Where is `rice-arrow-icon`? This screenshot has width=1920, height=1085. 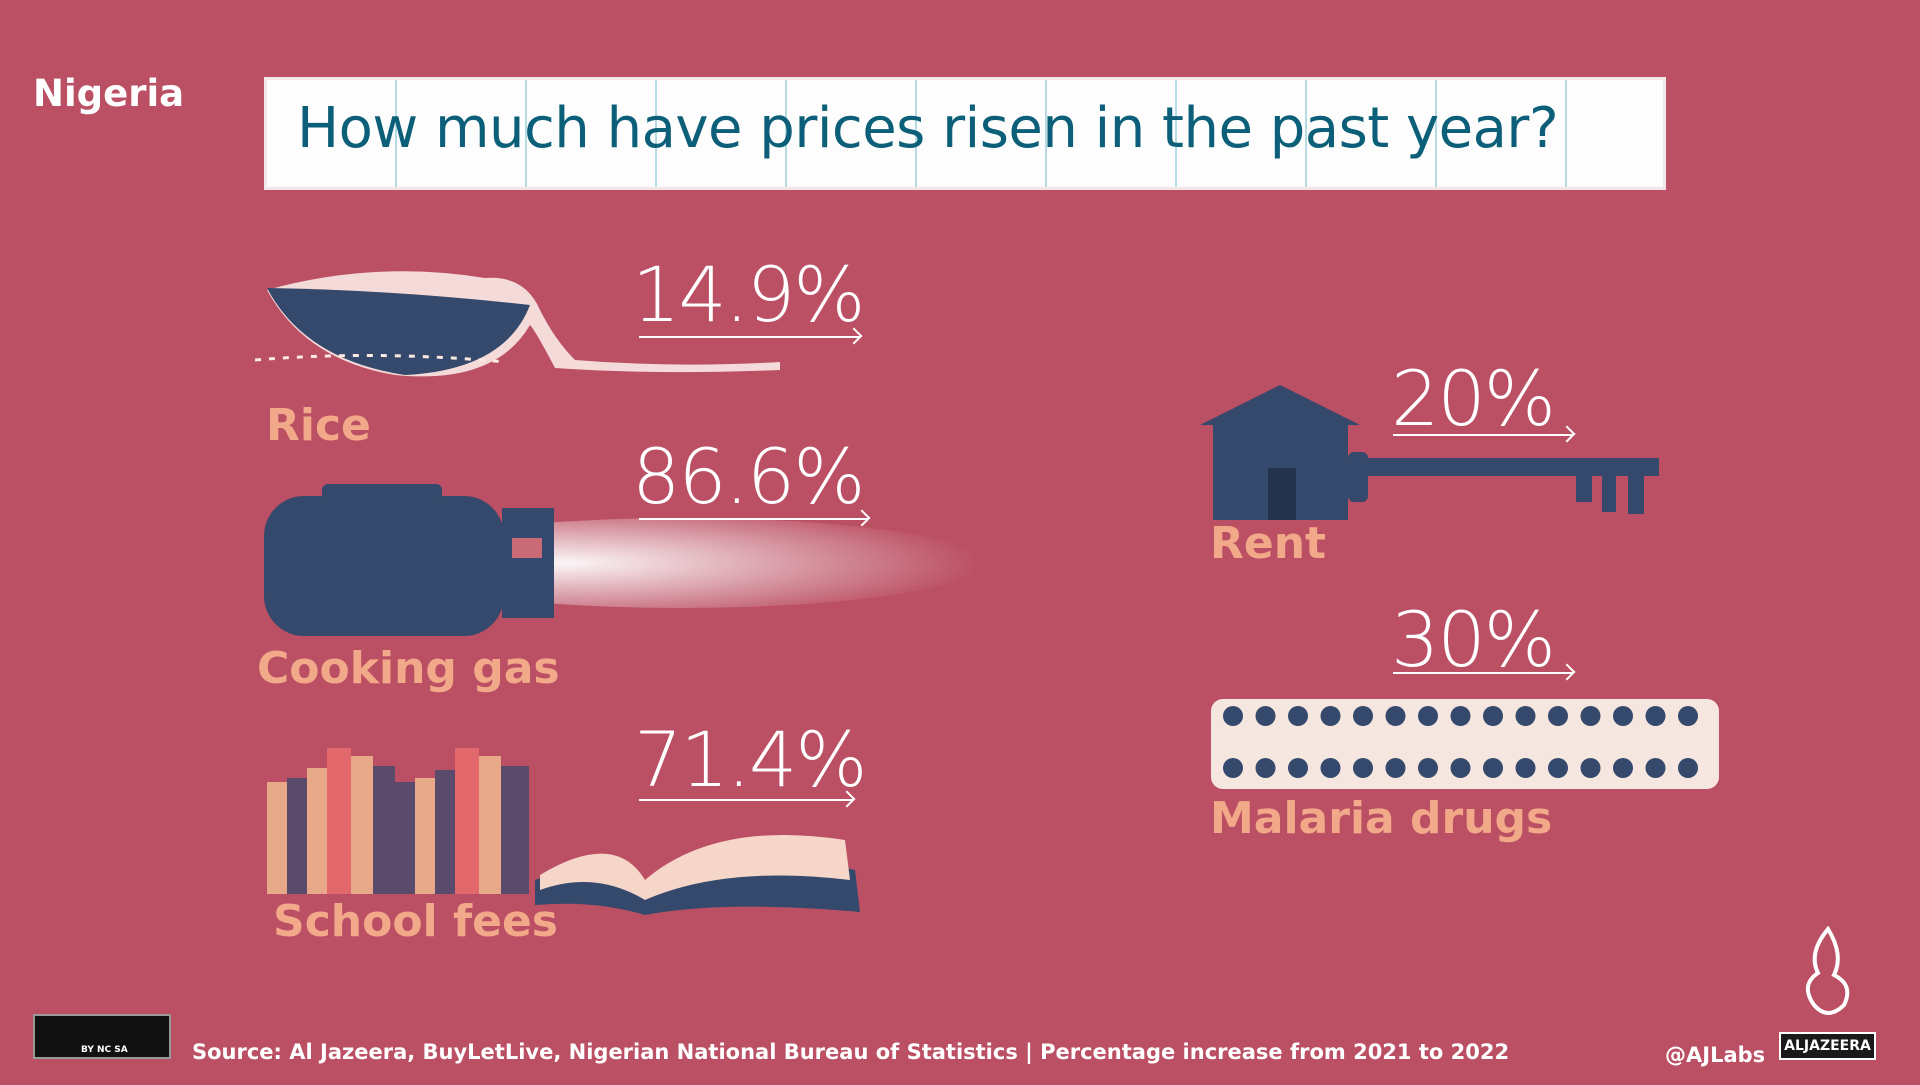
rice-arrow-icon is located at coordinates (749, 337).